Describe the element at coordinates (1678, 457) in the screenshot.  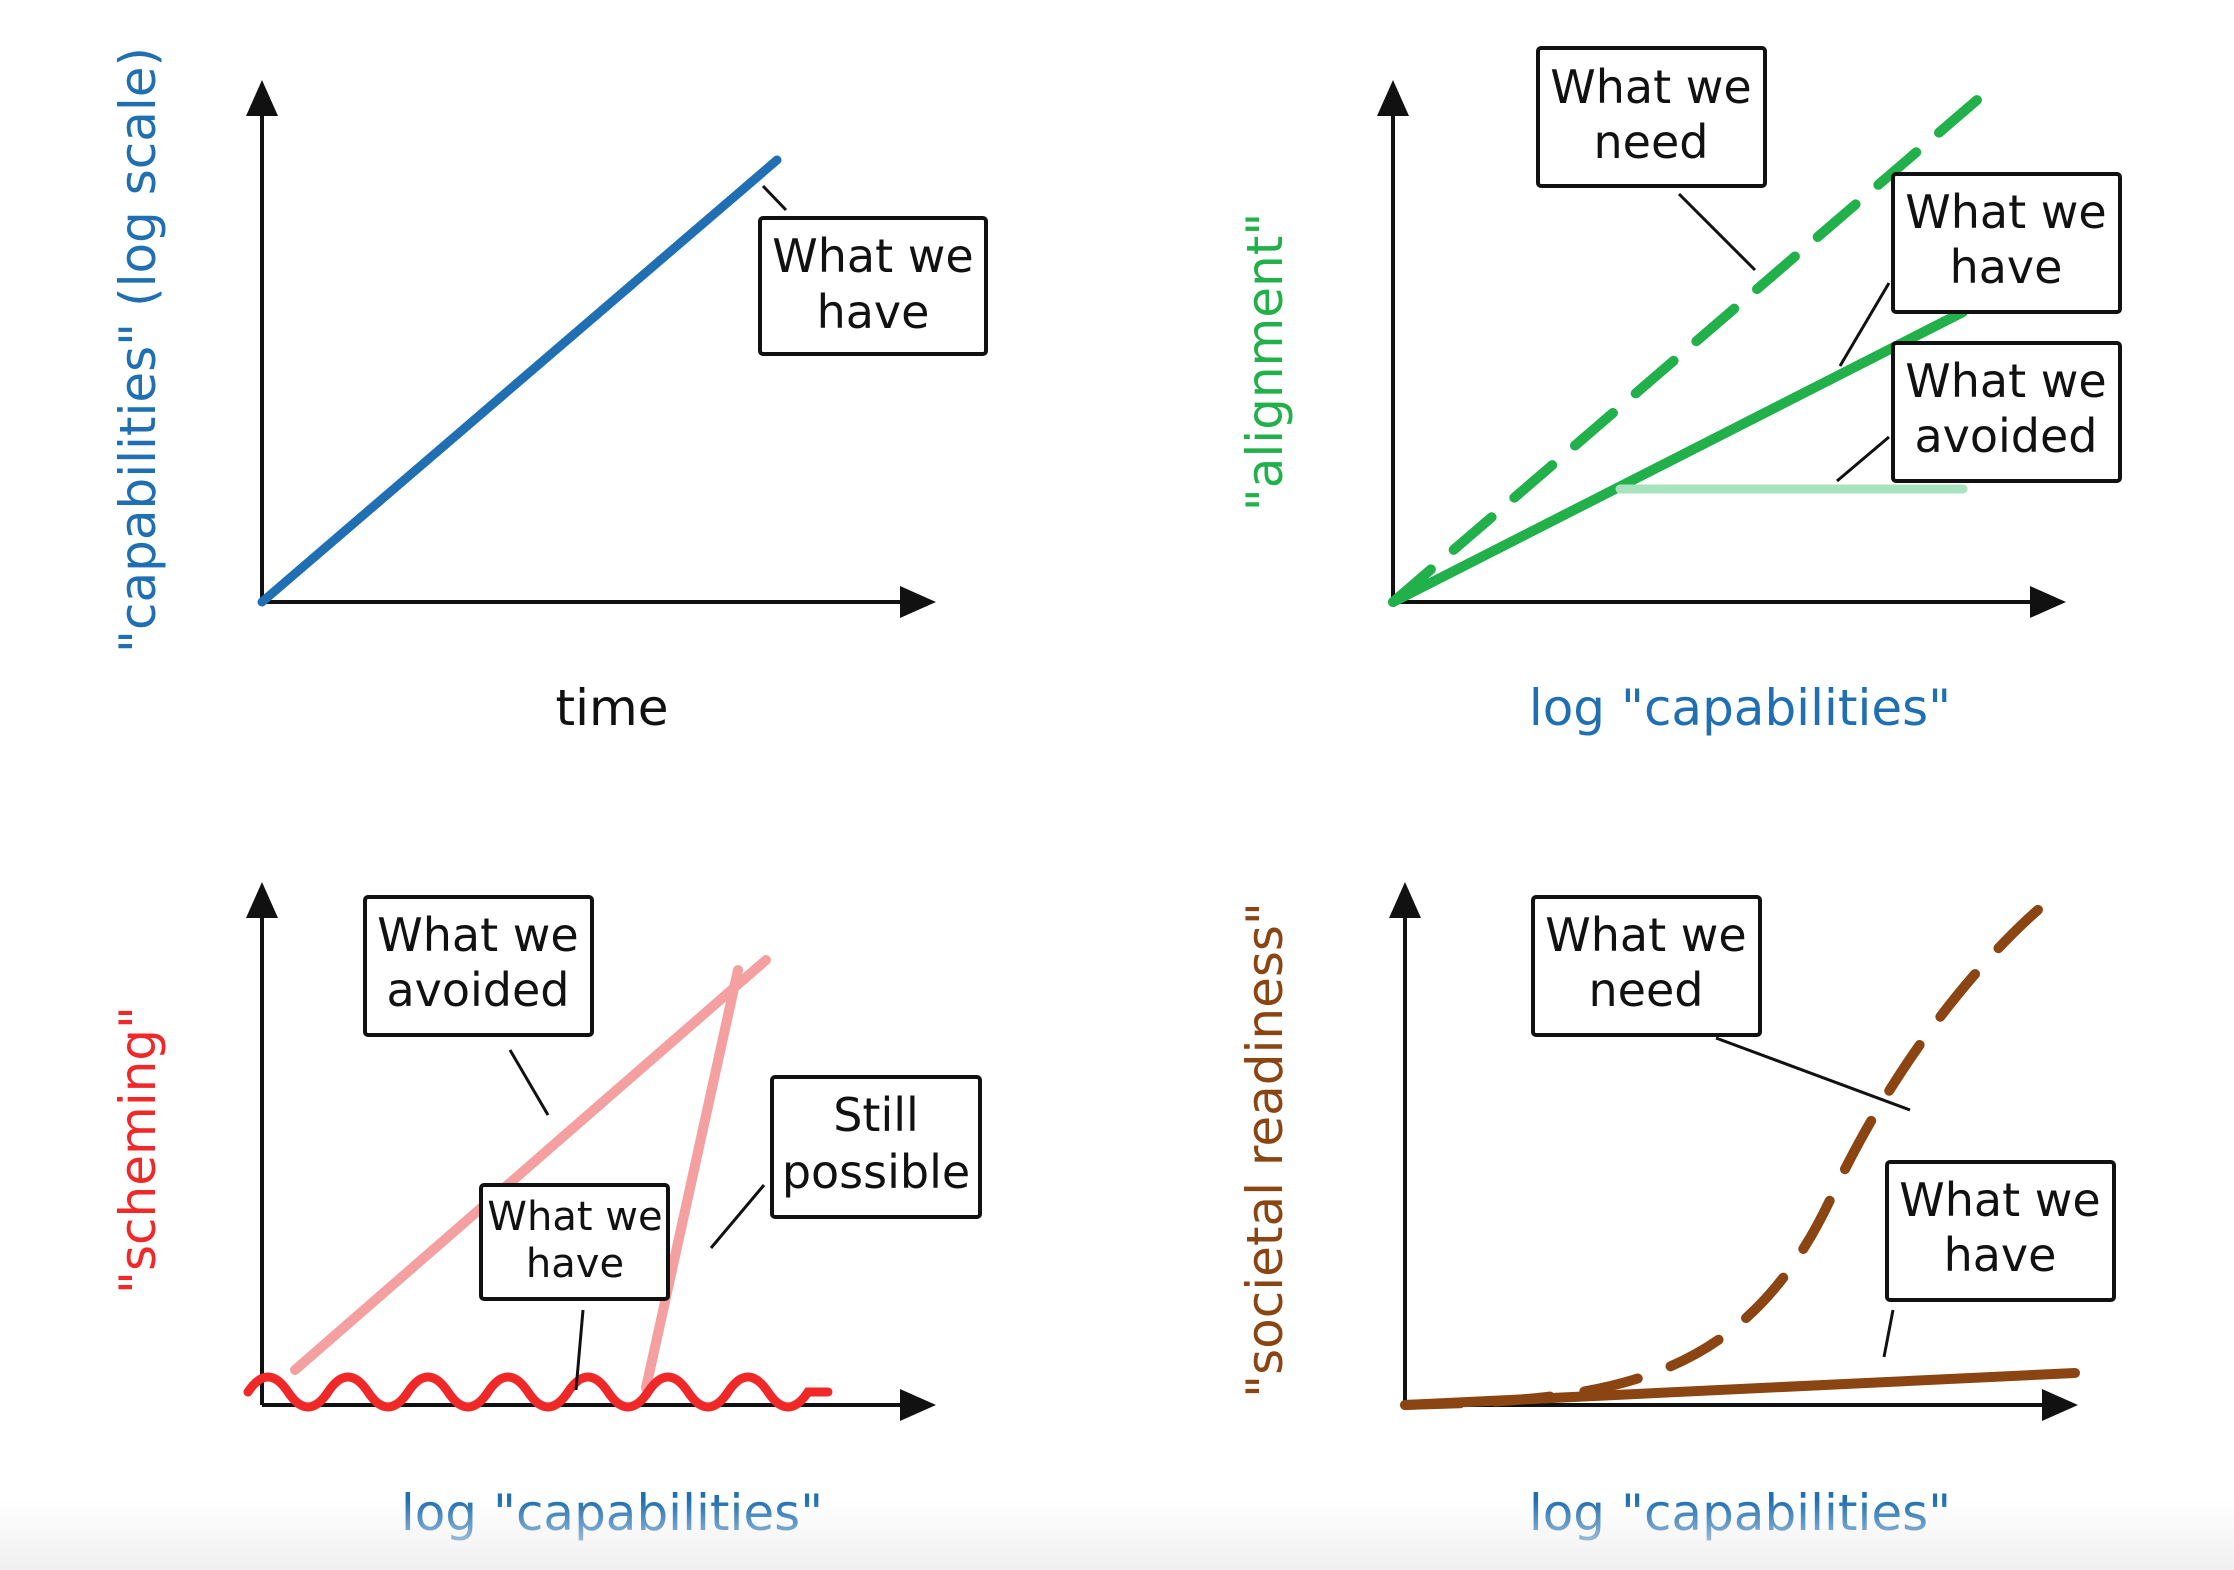
I see `p2-series-what-we-have` at that location.